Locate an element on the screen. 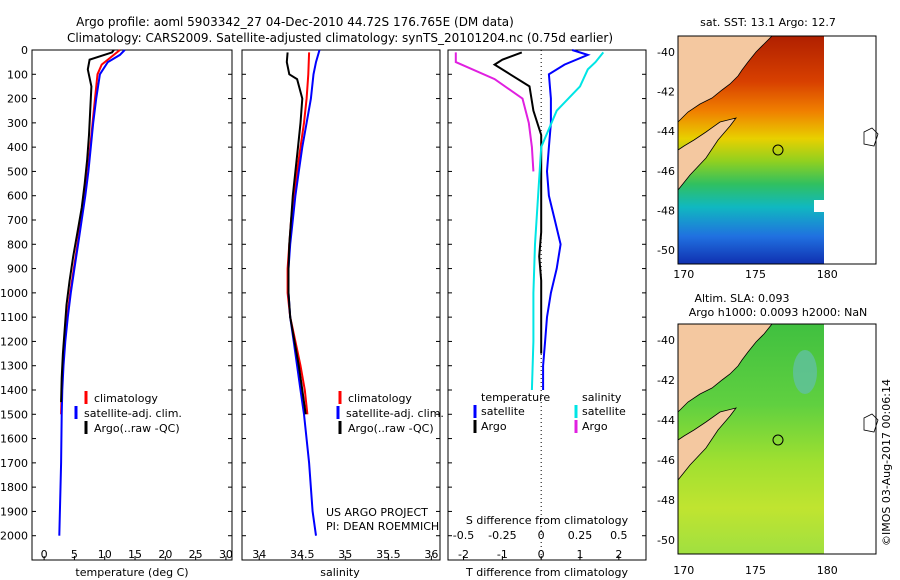  depth-tick-label: 800 is located at coordinates (17, 244).